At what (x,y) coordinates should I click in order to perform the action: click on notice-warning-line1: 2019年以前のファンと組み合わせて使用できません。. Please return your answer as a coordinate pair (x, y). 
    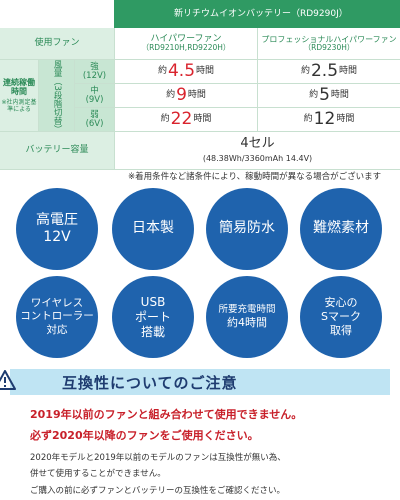
    Looking at the image, I should click on (166, 414).